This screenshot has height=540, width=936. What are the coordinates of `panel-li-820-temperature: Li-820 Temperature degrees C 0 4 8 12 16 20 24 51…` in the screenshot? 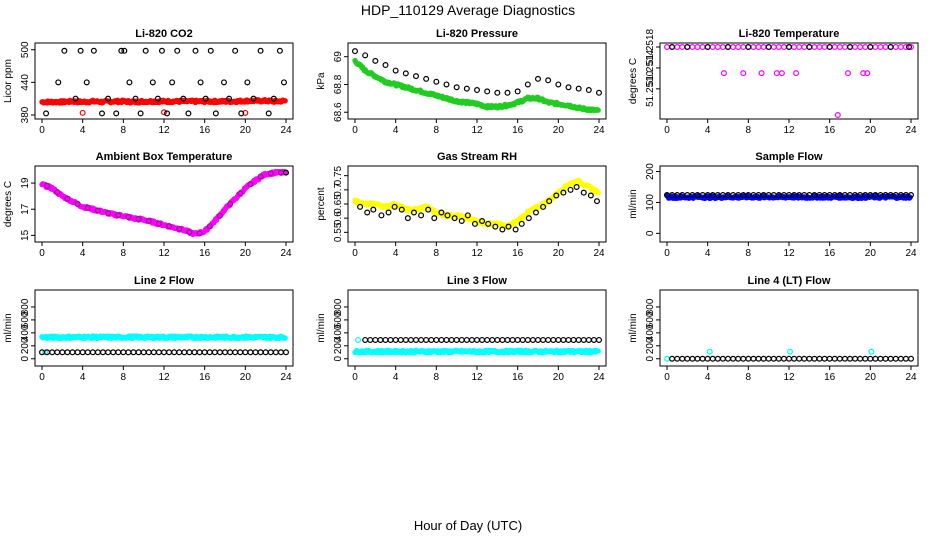 It's located at (773, 82).